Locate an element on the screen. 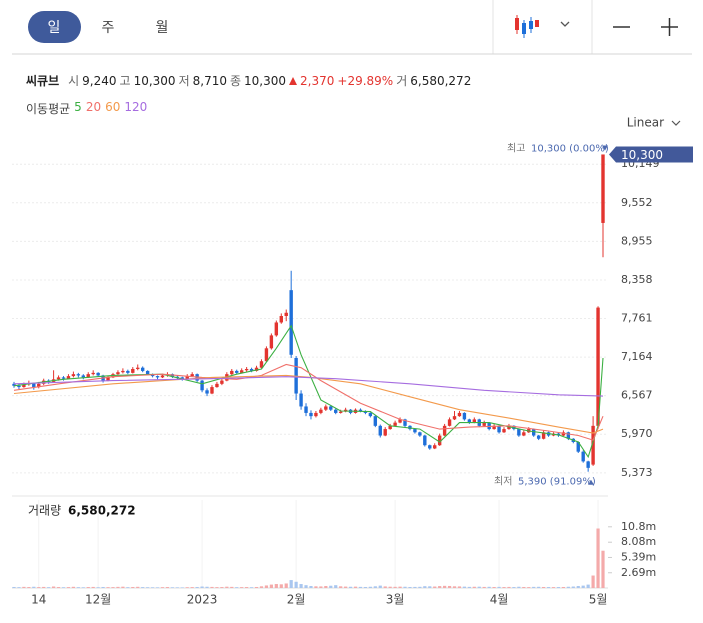 The width and height of the screenshot is (703, 623). ma-legend-item: 120 is located at coordinates (136, 107).